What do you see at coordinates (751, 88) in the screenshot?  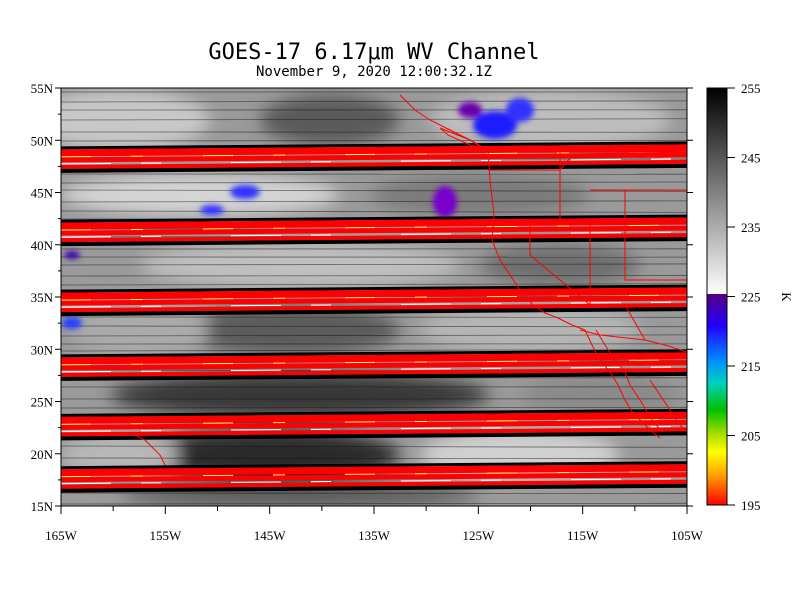 I see `colorbar-tick-label: 255` at bounding box center [751, 88].